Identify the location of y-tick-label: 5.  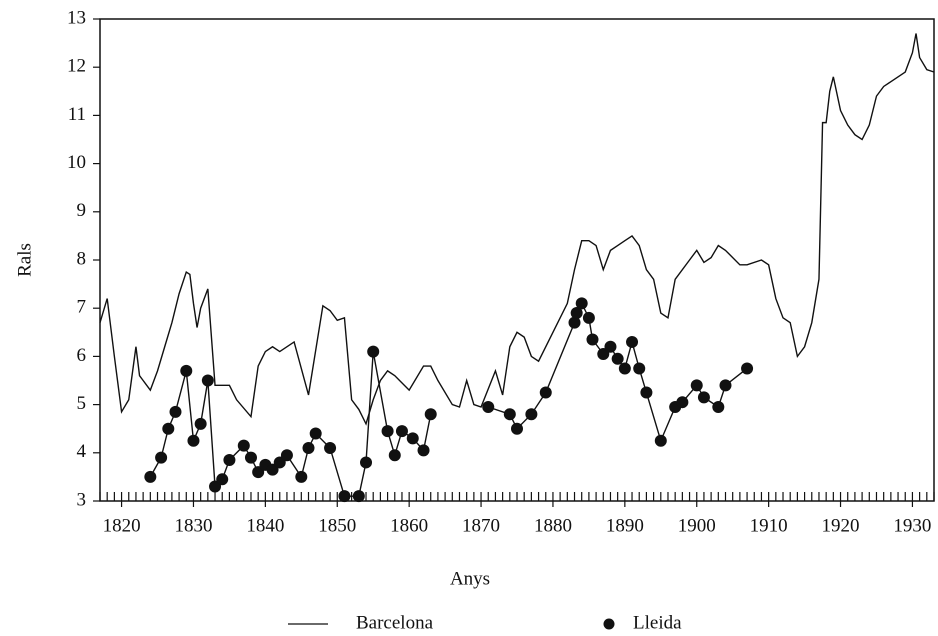
(82, 403).